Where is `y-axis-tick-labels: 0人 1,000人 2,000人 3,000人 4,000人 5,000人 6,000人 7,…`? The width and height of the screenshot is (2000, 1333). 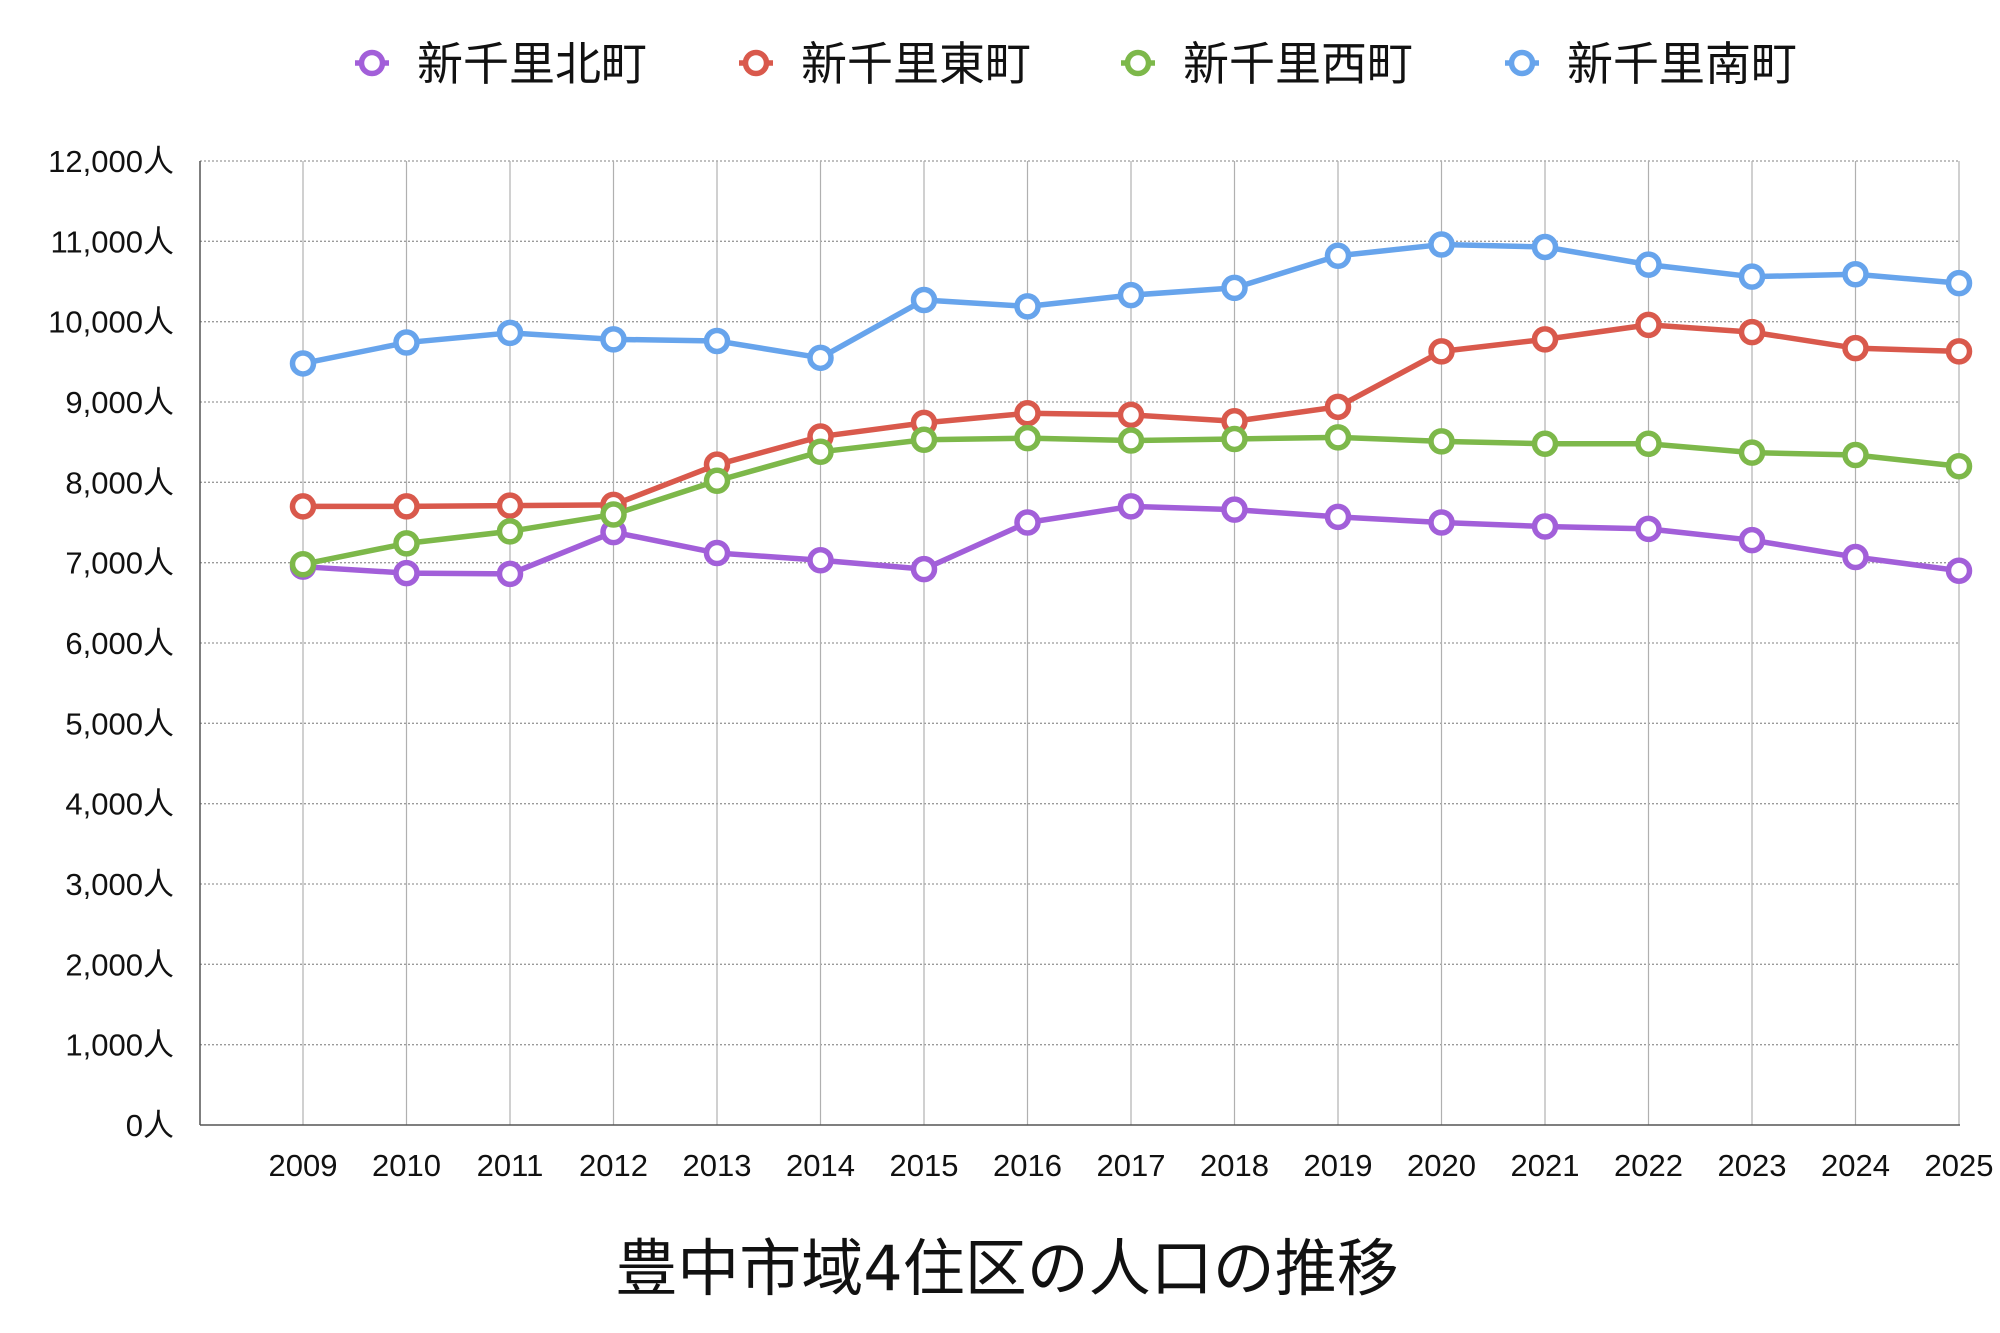
y-axis-tick-labels: 0人 1,000人 2,000人 3,000人 4,000人 5,000人 6,000人 7,… is located at coordinates (111, 643).